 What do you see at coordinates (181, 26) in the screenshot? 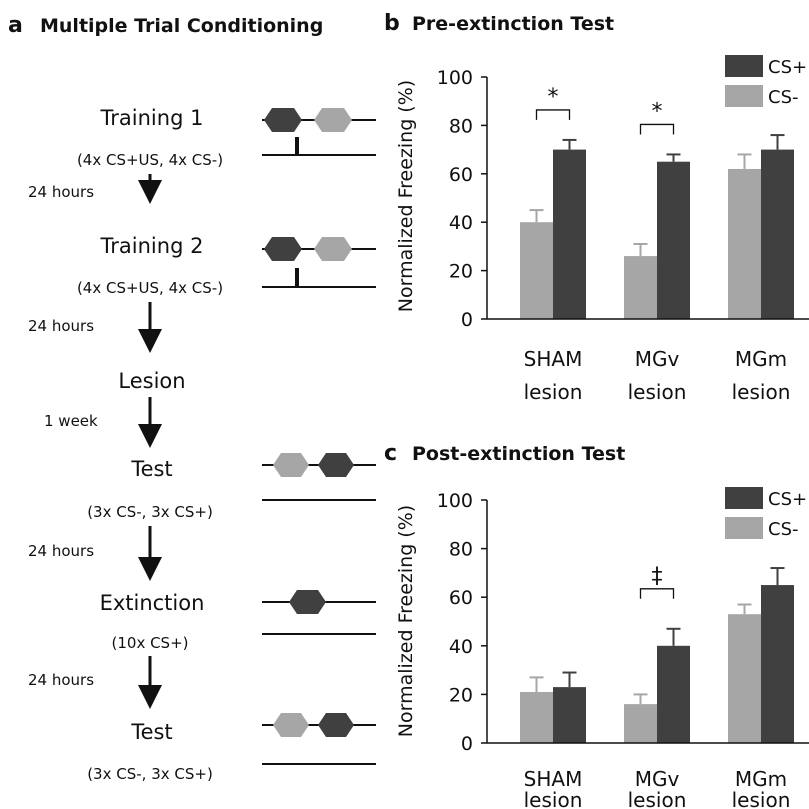
I see `panel-a-title: Multiple Trial Conditioning` at bounding box center [181, 26].